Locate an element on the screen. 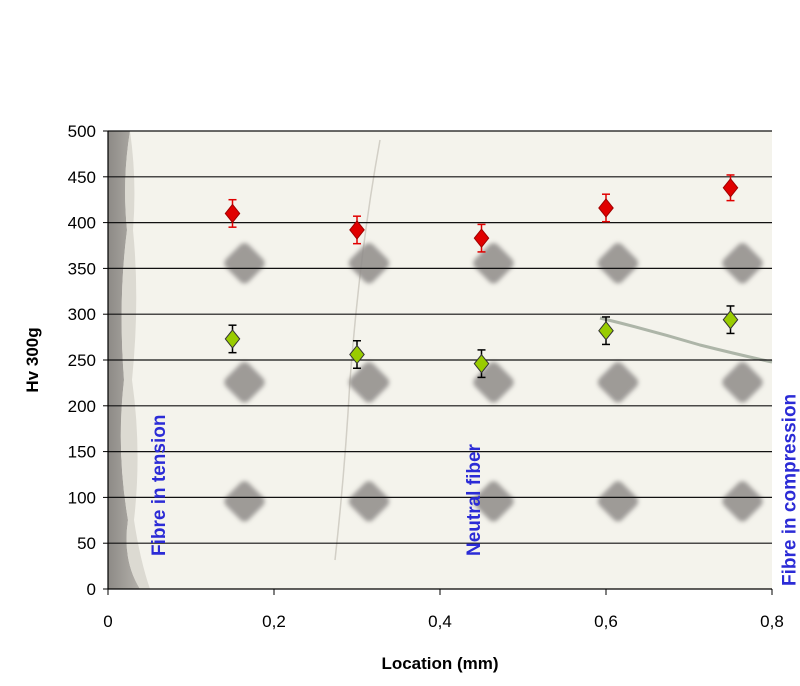 This screenshot has height=686, width=800. x-tick-label: 0,2 is located at coordinates (274, 621).